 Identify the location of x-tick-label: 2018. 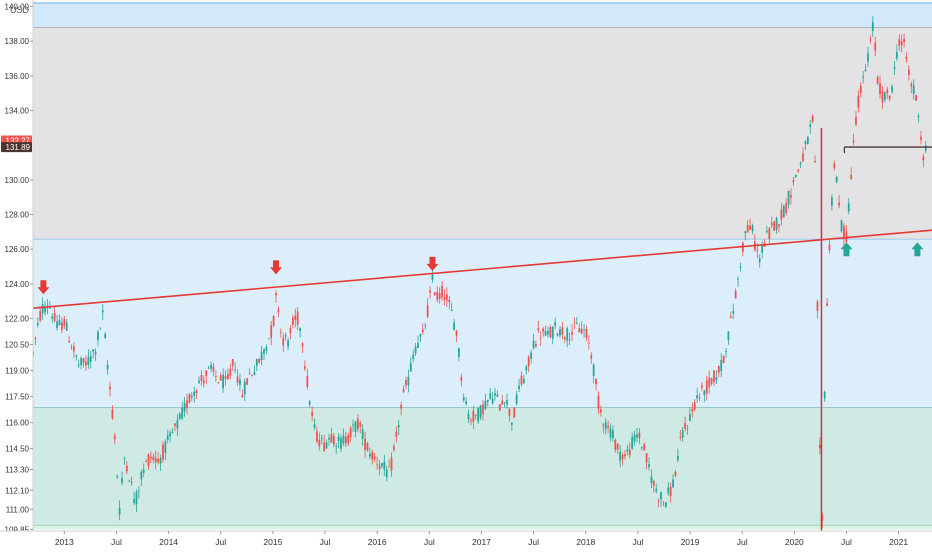
(585, 542).